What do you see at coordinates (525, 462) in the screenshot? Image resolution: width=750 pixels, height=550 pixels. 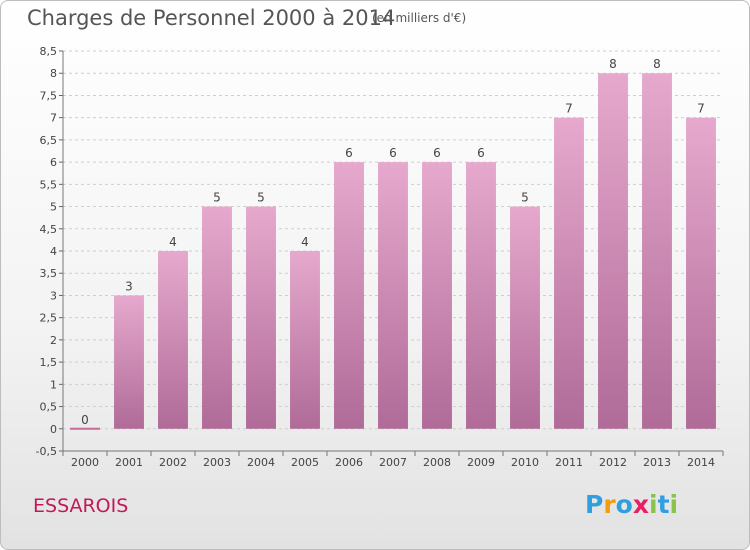 I see `x-tick-label: 2010` at bounding box center [525, 462].